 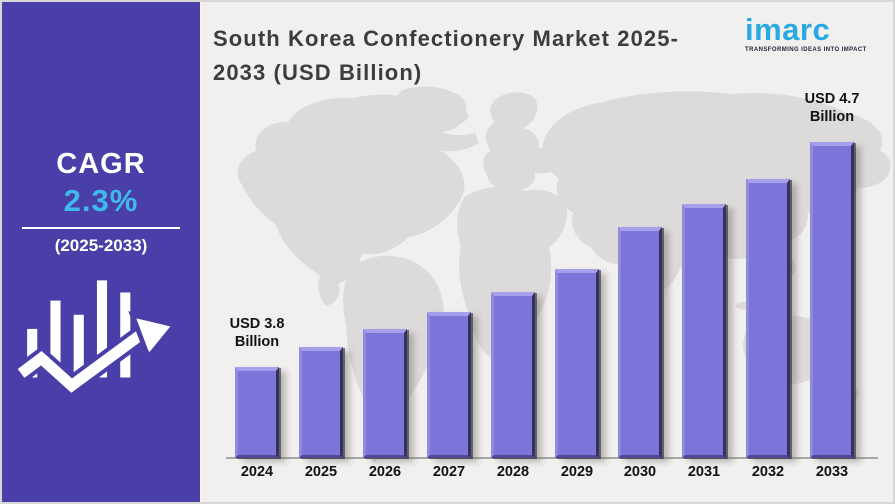 What do you see at coordinates (358, 200) in the screenshot?
I see `map-north-america` at bounding box center [358, 200].